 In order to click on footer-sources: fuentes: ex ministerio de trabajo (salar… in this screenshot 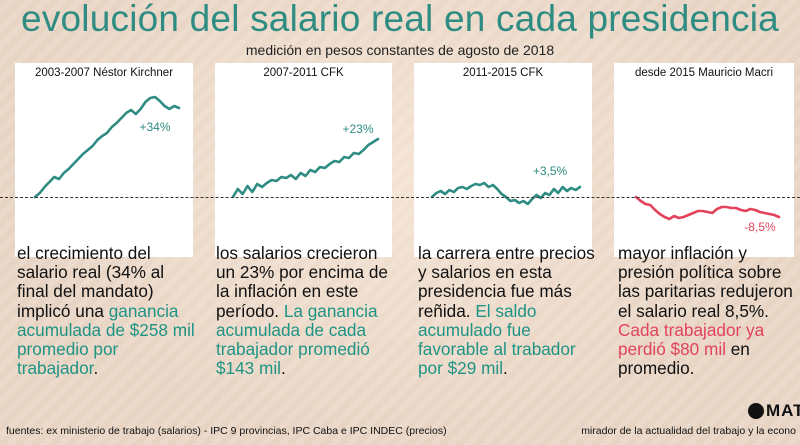, I will do `click(226, 431)`.